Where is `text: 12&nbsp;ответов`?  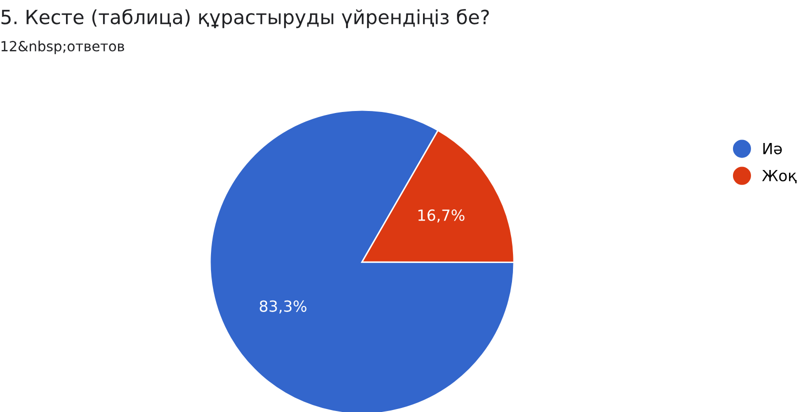
text: 12&nbsp;ответов is located at coordinates (63, 47).